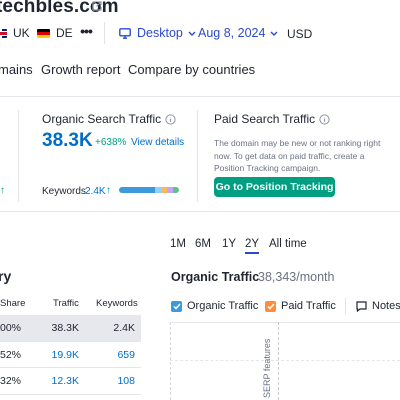 This screenshot has width=400, height=400. What do you see at coordinates (64, 33) in the screenshot?
I see `country-label-de: DE` at bounding box center [64, 33].